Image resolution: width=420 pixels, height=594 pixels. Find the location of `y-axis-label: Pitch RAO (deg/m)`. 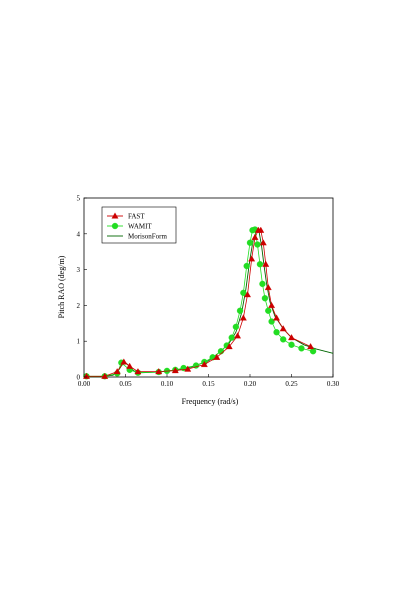

y-axis-label: Pitch RAO (deg/m) is located at coordinates (61, 286).